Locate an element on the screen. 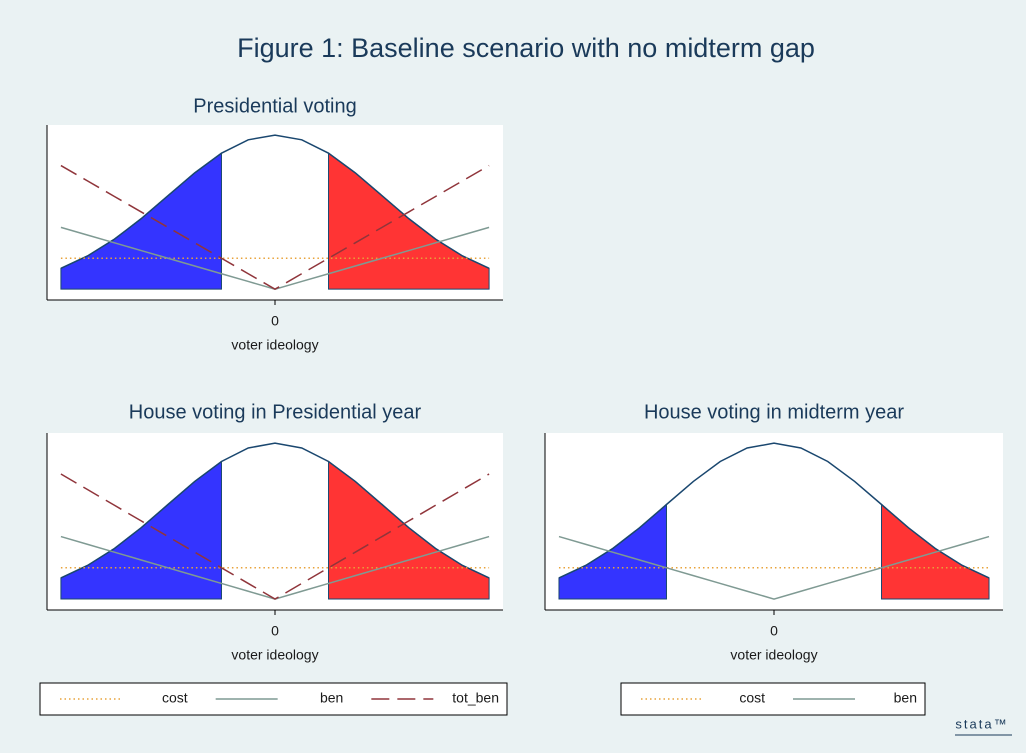 The image size is (1026, 753). logo: stata™ is located at coordinates (981, 723).